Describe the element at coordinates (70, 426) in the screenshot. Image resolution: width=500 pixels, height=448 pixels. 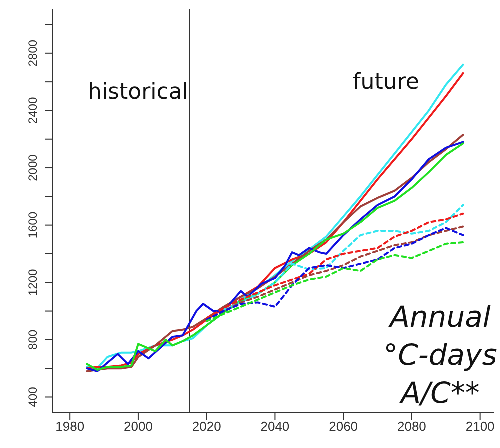
I see `x-tick-label: 1980` at that location.